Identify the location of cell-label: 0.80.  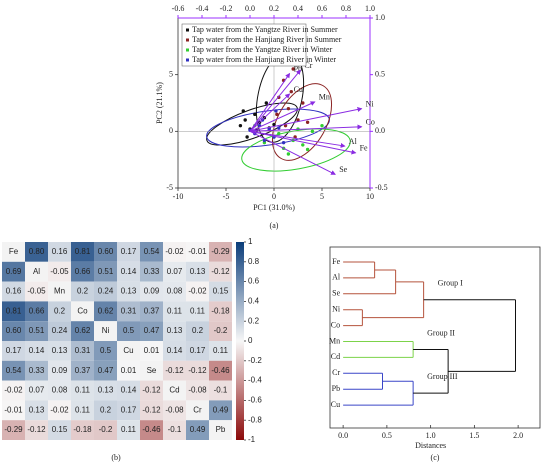
(37, 251).